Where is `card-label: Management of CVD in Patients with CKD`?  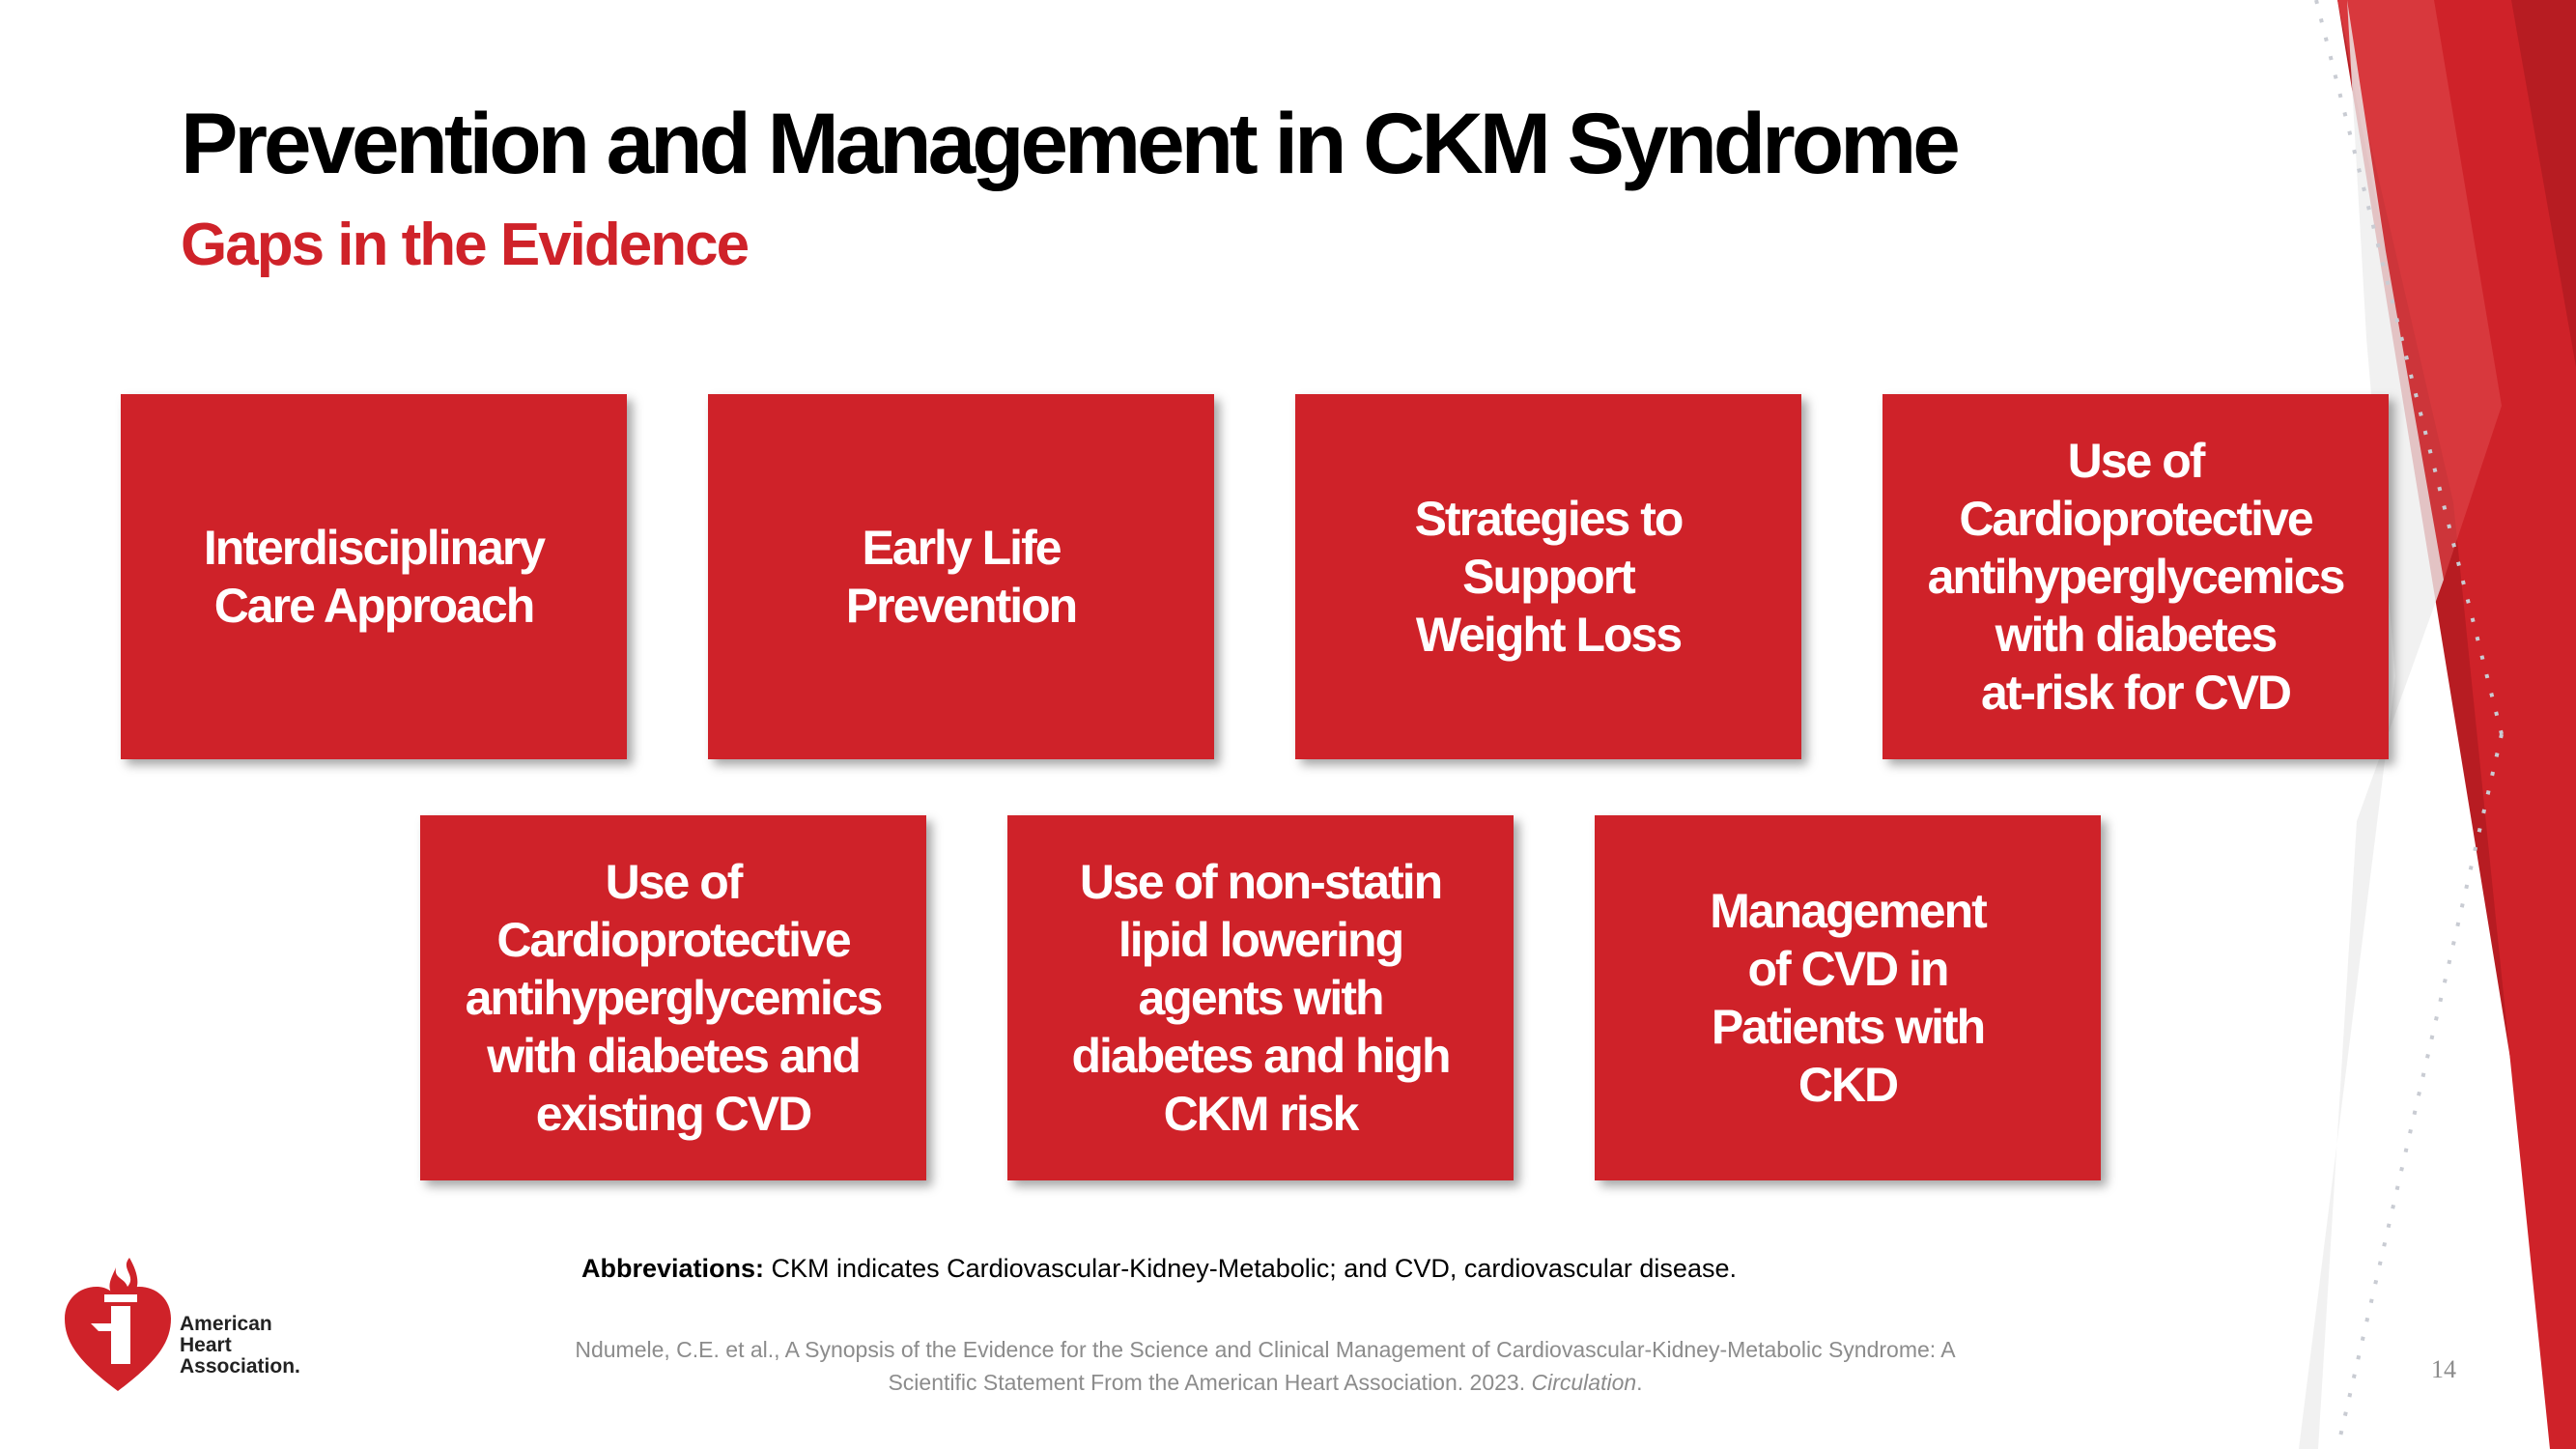
card-label: Management of CVD in Patients with CKD is located at coordinates (1849, 998).